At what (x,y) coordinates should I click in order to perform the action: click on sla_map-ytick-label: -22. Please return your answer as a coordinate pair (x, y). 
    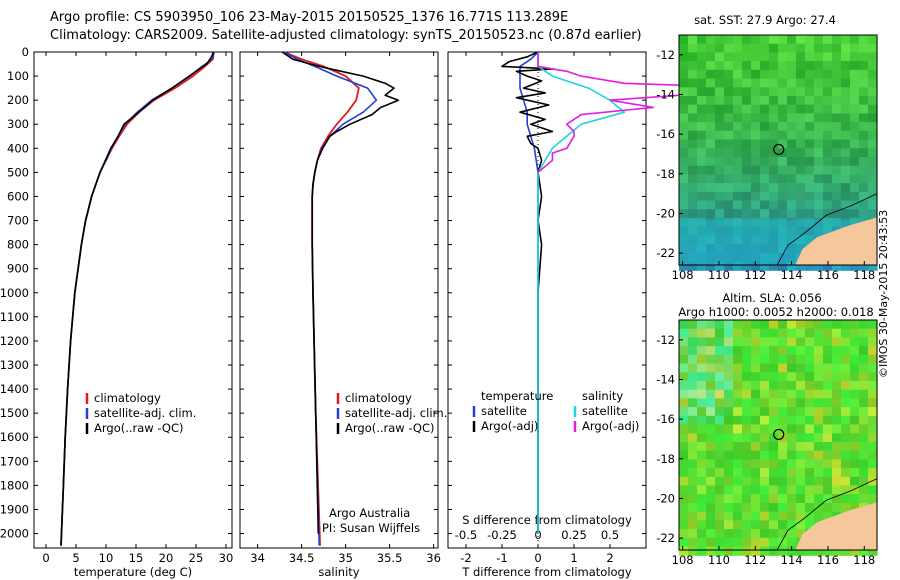
    Looking at the image, I should click on (665, 538).